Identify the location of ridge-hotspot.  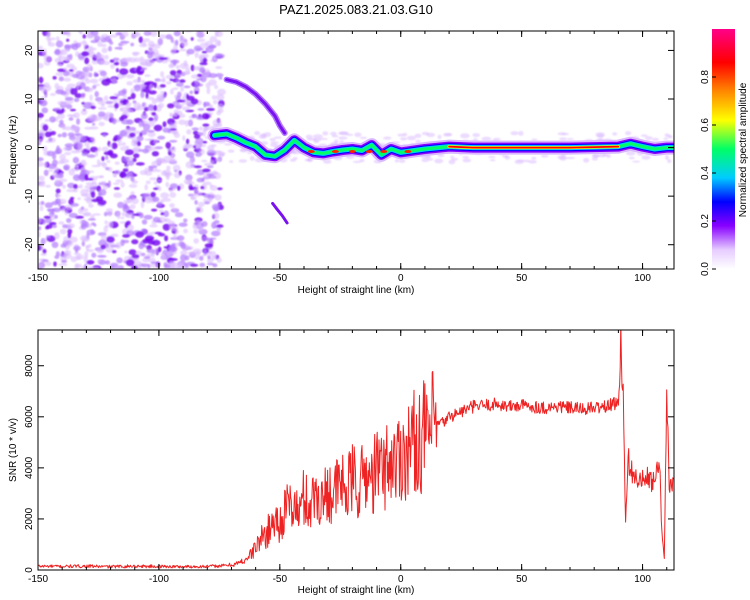
(408, 151).